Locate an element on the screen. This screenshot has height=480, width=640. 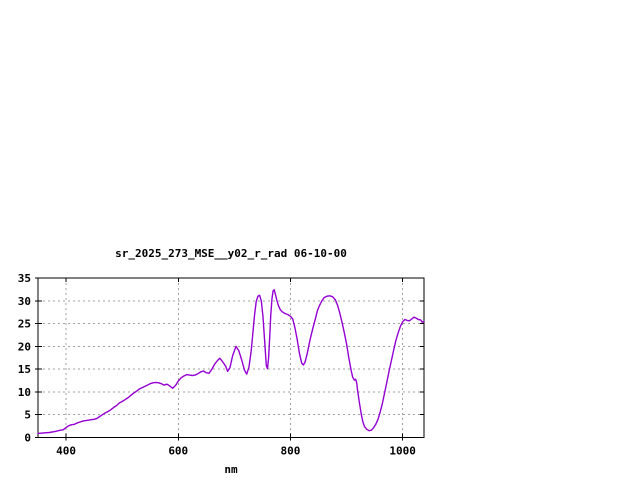
y-tick-label: 35 is located at coordinates (24, 278).